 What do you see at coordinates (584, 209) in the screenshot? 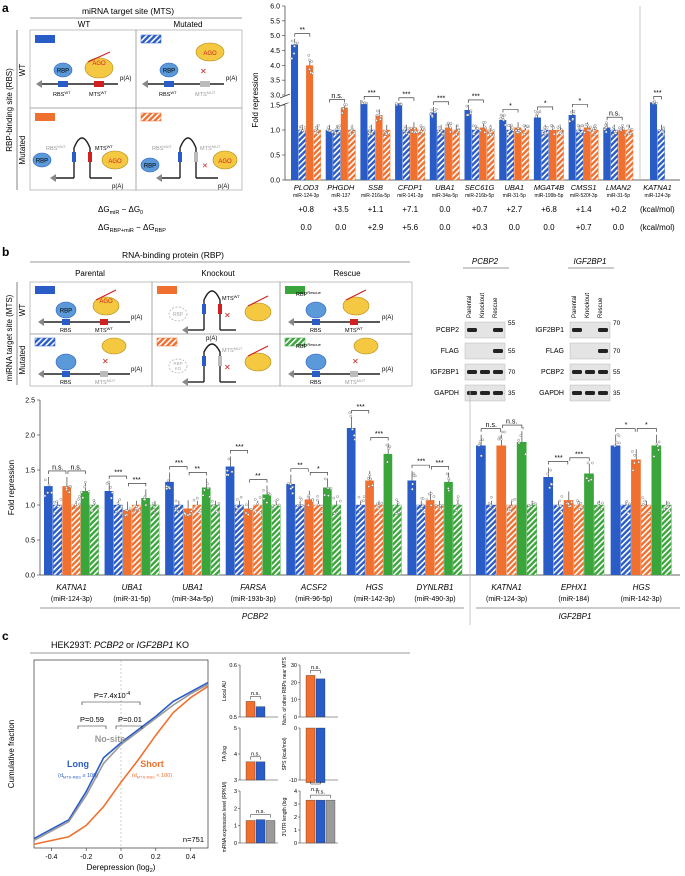
I see `dg-mir-value: +1.4` at bounding box center [584, 209].